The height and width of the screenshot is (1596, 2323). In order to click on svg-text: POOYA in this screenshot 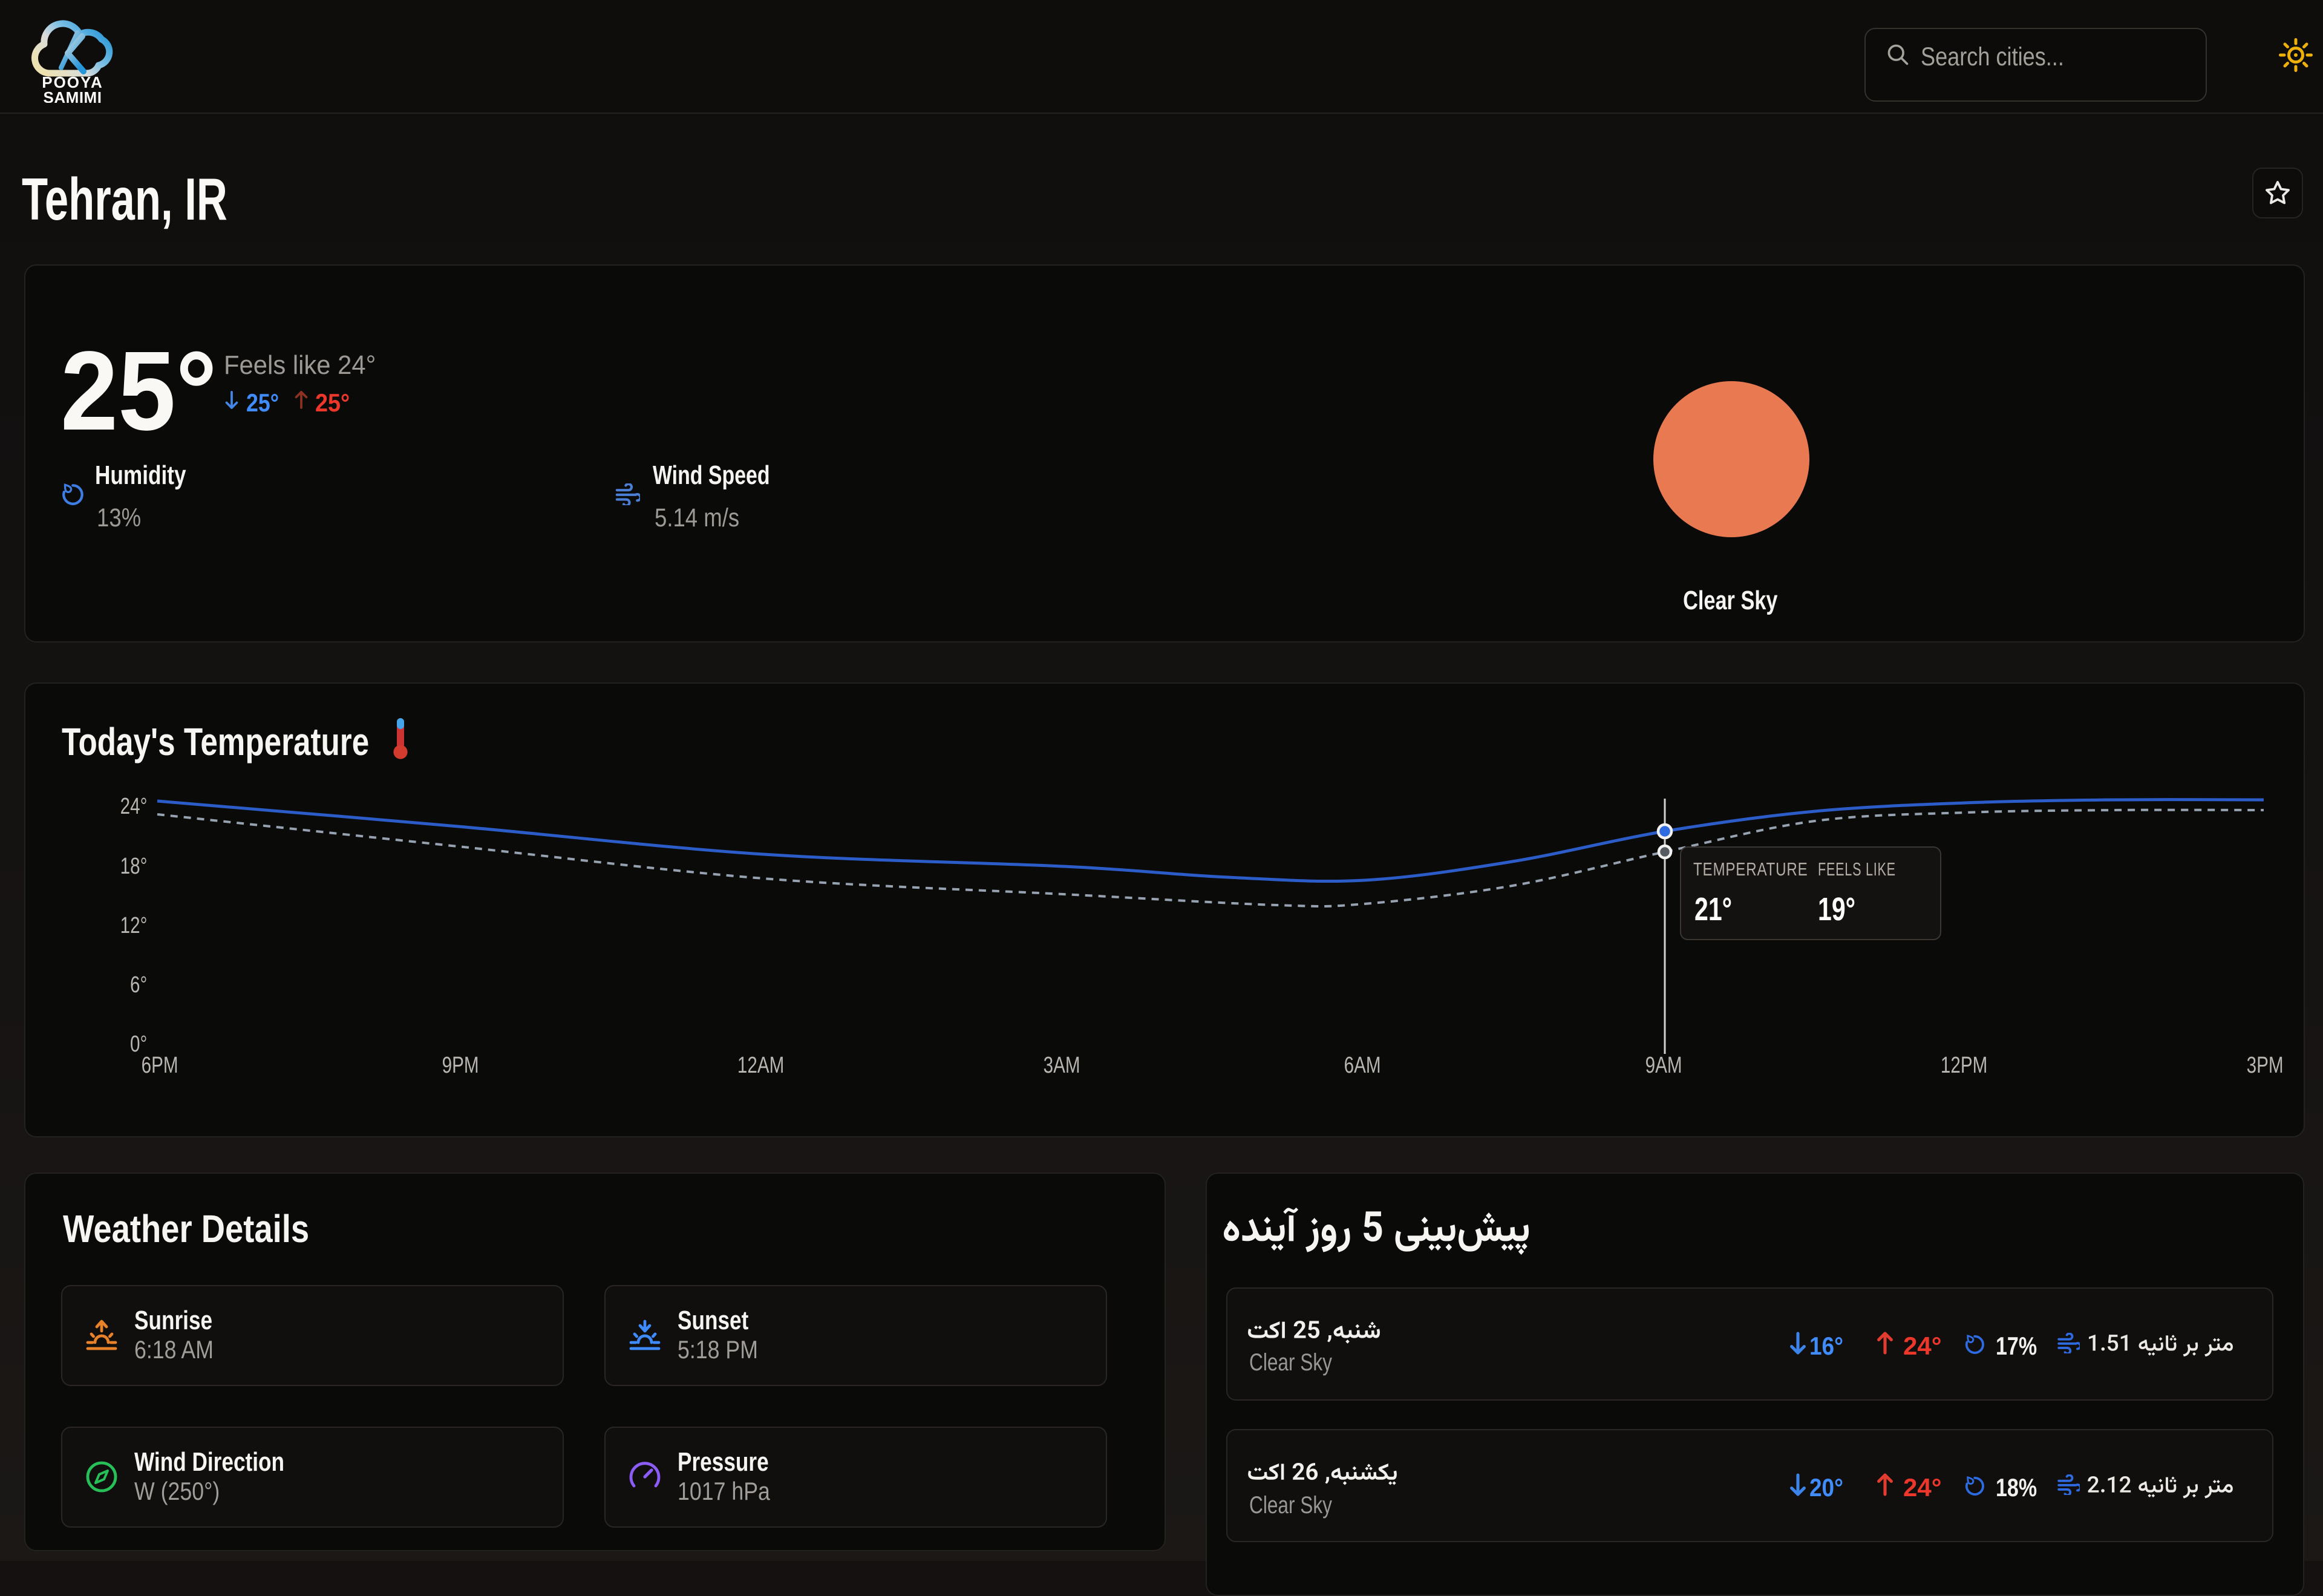, I will do `click(72, 82)`.